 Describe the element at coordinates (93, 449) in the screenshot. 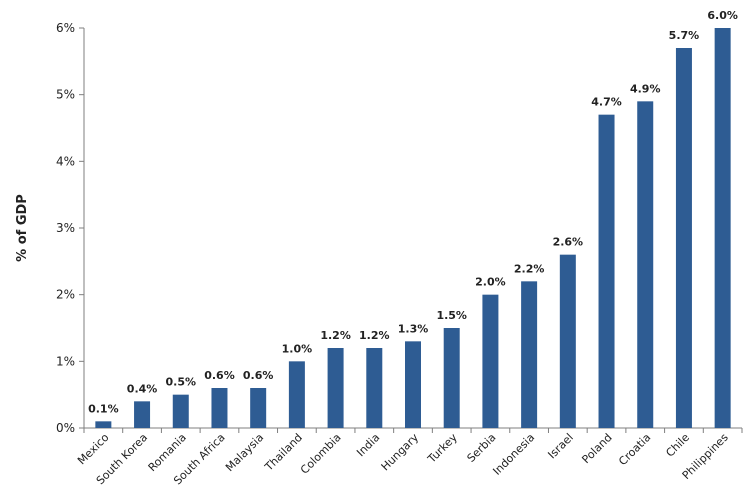

I see `x-category-label: Mexico` at that location.